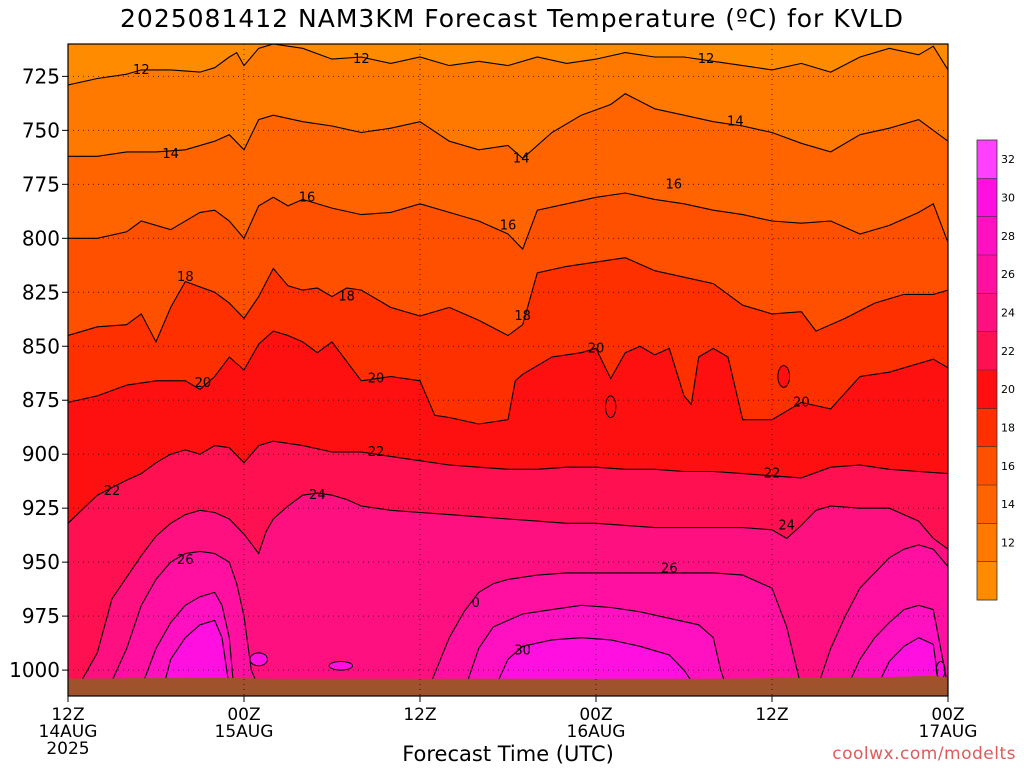 This screenshot has width=1024, height=768. Describe the element at coordinates (67, 749) in the screenshot. I see `x-tick-label: 2025` at that location.